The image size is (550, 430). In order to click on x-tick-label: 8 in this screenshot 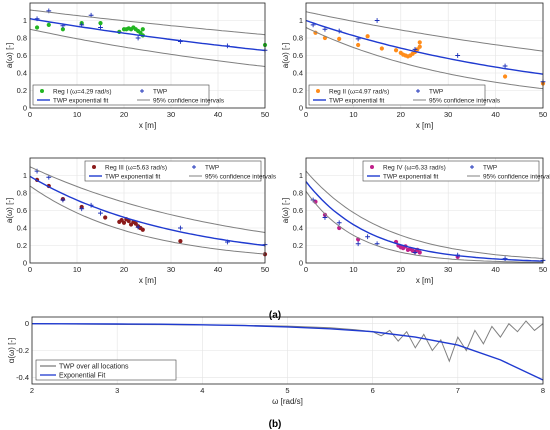, I will do `click(543, 390)`.